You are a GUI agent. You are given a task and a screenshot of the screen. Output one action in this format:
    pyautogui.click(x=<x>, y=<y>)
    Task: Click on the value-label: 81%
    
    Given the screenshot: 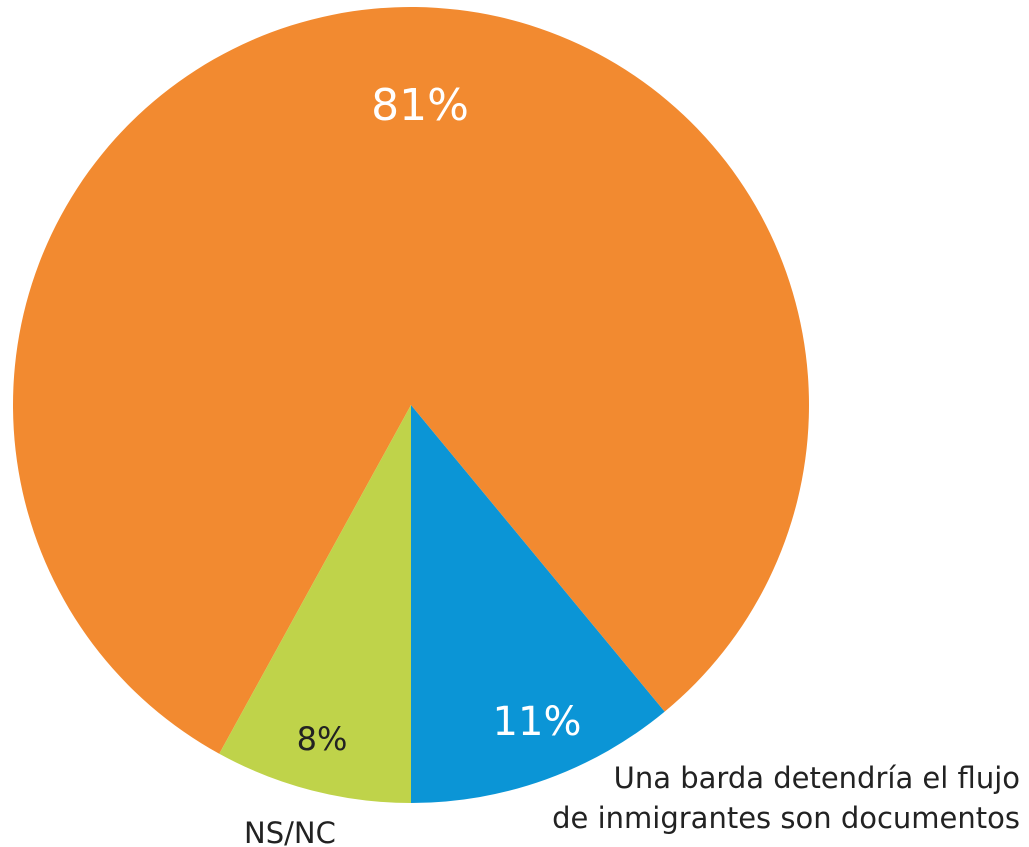 What is the action you would take?
    pyautogui.click(x=420, y=105)
    